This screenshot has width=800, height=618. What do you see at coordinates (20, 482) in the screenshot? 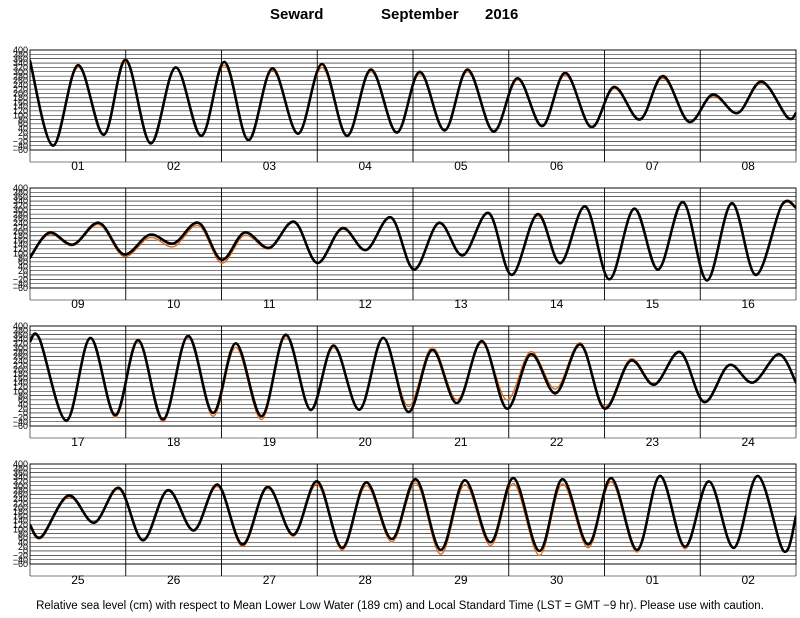
I see `y-tick-label: 320` at bounding box center [20, 482].